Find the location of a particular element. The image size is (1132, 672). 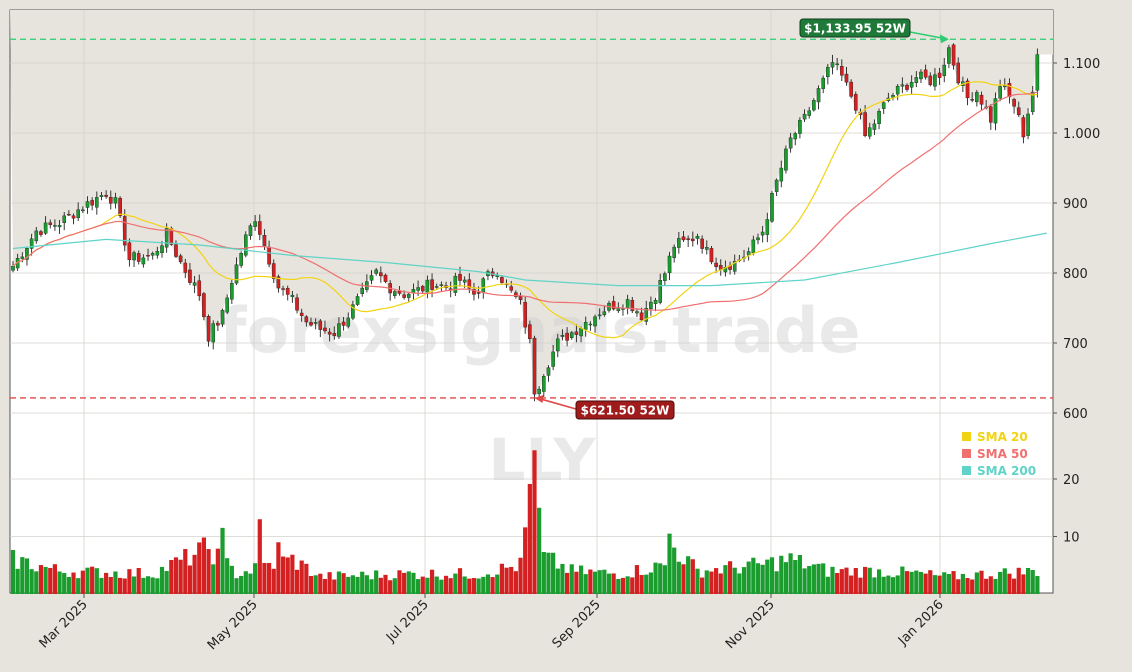

legend-label: SMA 20 is located at coordinates (1002, 437).